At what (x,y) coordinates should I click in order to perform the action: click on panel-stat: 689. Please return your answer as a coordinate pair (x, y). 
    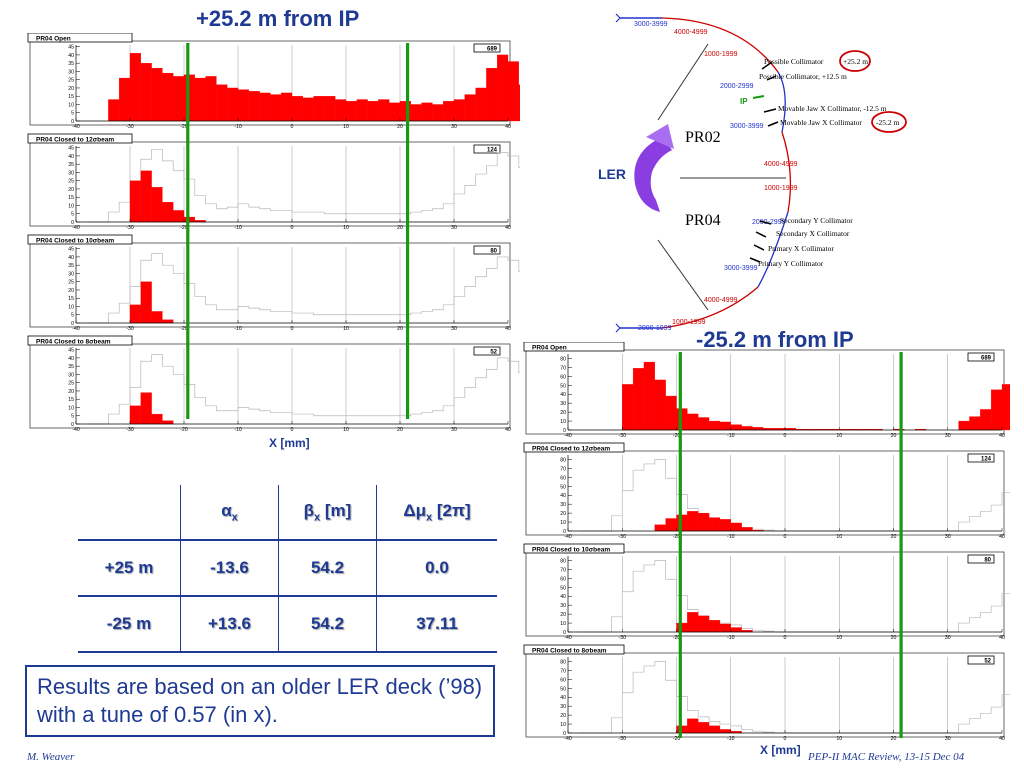
    Looking at the image, I should click on (492, 50).